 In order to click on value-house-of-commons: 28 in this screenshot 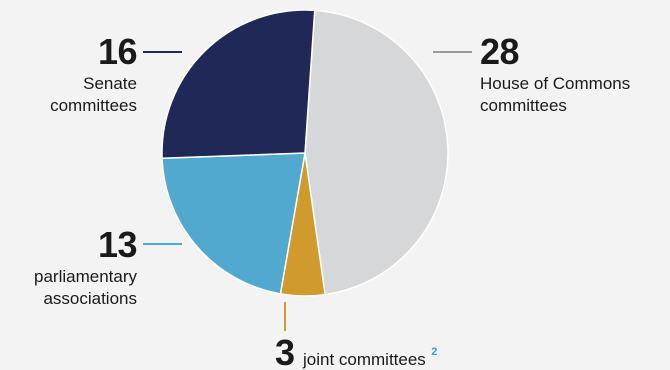, I will do `click(499, 51)`.